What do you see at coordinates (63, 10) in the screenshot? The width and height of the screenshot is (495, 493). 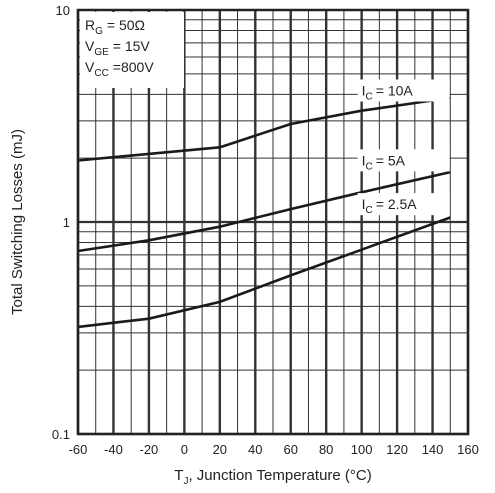 I see `y-tick-label: 10` at bounding box center [63, 10].